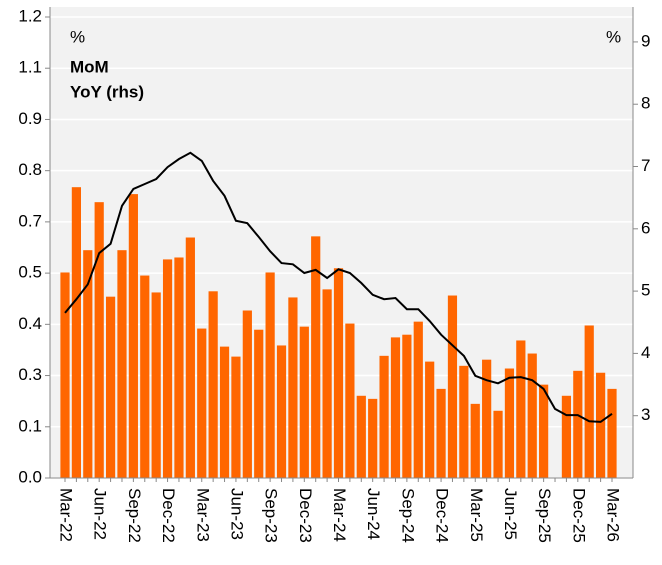  I want to click on x-tick-label: Mar-23, so click(202, 515).